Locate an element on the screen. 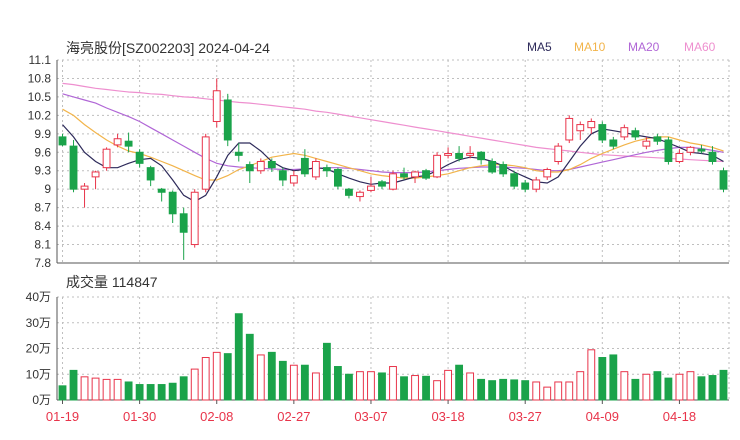 Image resolution: width=740 pixels, height=440 pixels. date-tick-label: 03-27 is located at coordinates (525, 416).